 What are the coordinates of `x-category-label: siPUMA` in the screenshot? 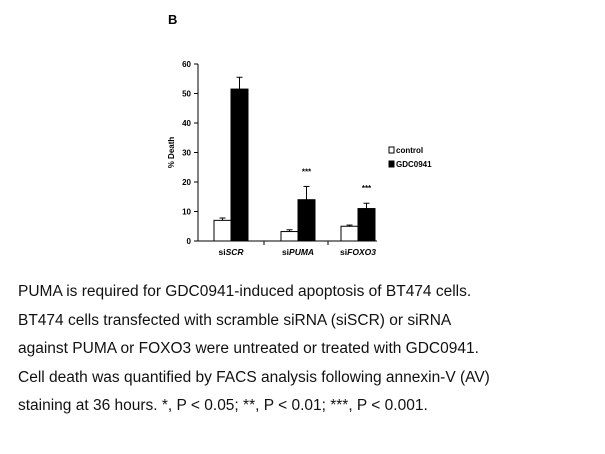 It's located at (298, 252).